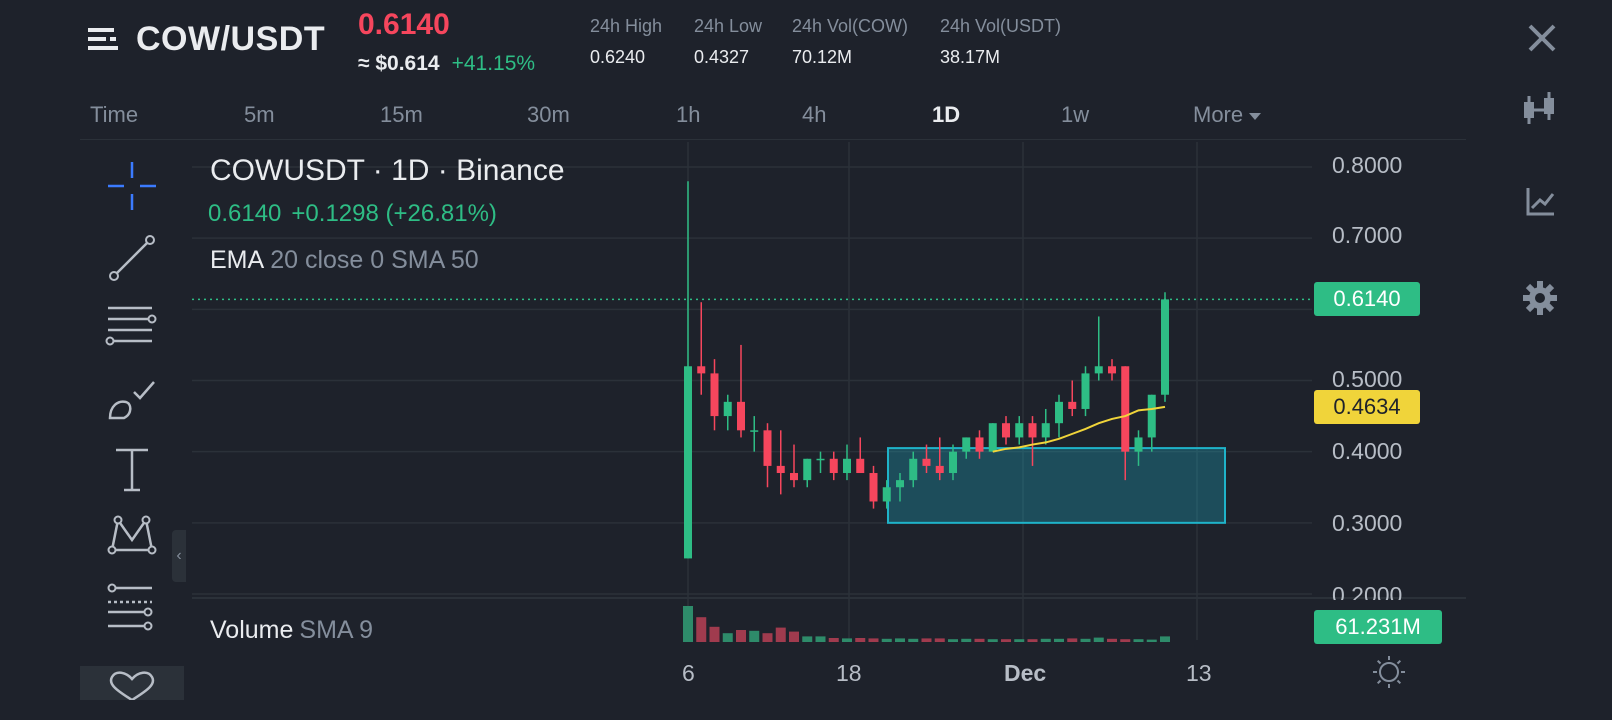 The height and width of the screenshot is (720, 1612). What do you see at coordinates (401, 114) in the screenshot?
I see `timeframe-15m: 15m` at bounding box center [401, 114].